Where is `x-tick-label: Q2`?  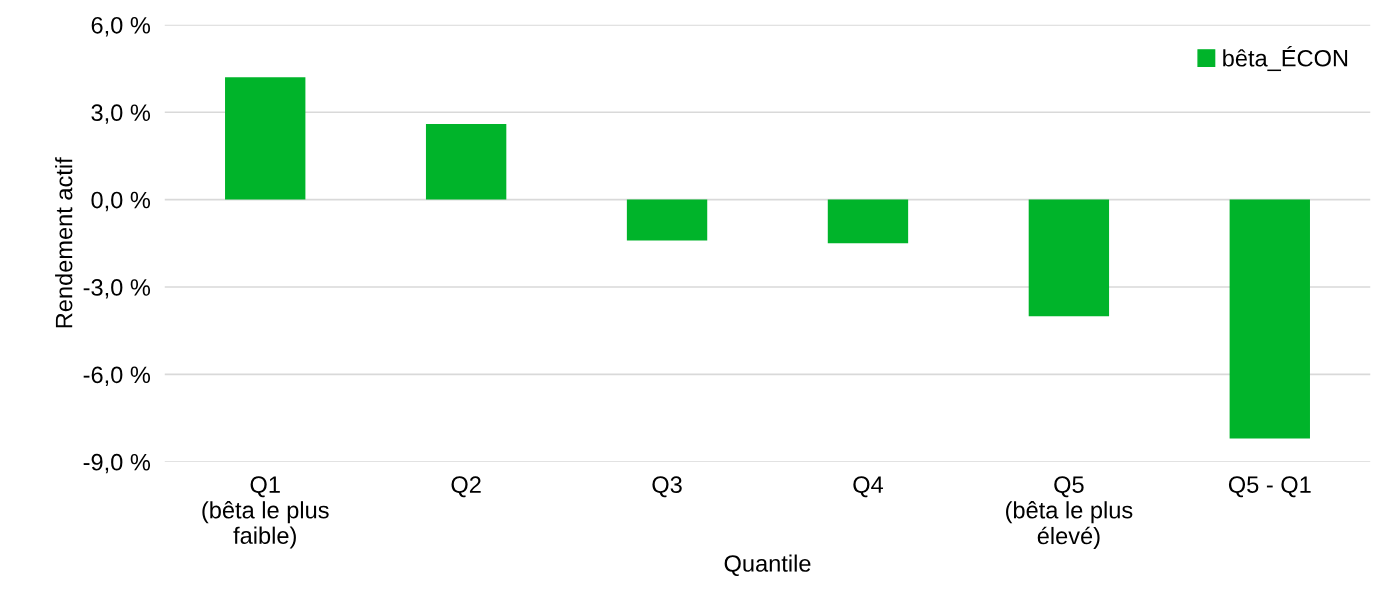
x-tick-label: Q2 is located at coordinates (466, 487).